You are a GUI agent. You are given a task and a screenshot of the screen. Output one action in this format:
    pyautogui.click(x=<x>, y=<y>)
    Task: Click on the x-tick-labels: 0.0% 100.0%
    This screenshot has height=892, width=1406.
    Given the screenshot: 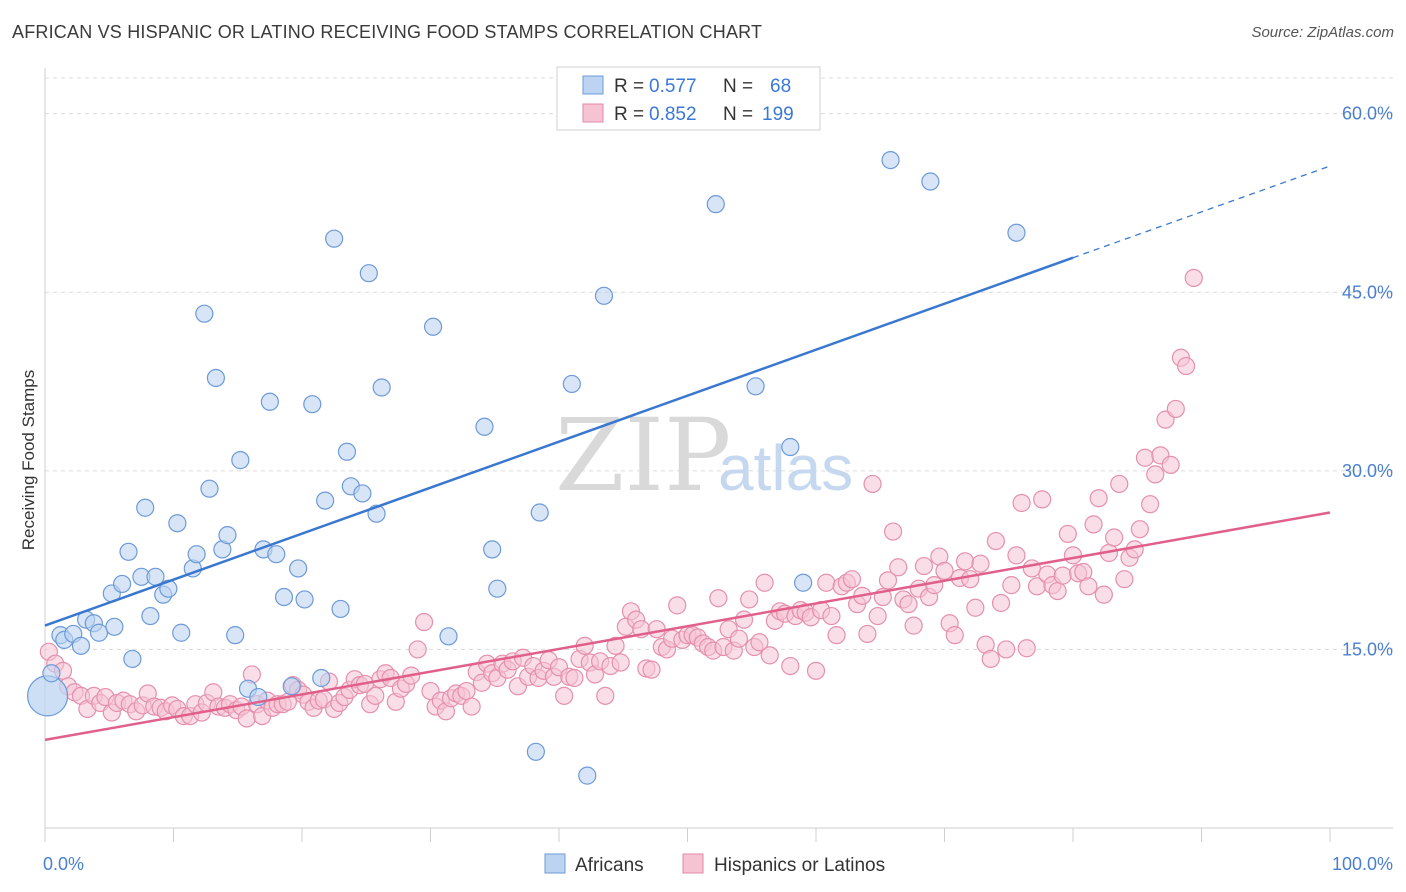 What is the action you would take?
    pyautogui.click(x=718, y=864)
    